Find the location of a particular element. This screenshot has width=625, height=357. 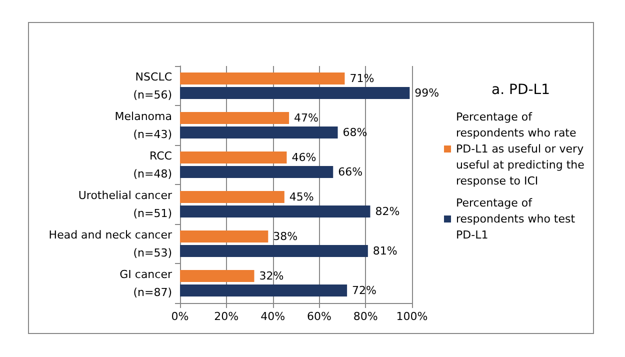

y-tick-label: RCC (n=48) is located at coordinates (152, 164).